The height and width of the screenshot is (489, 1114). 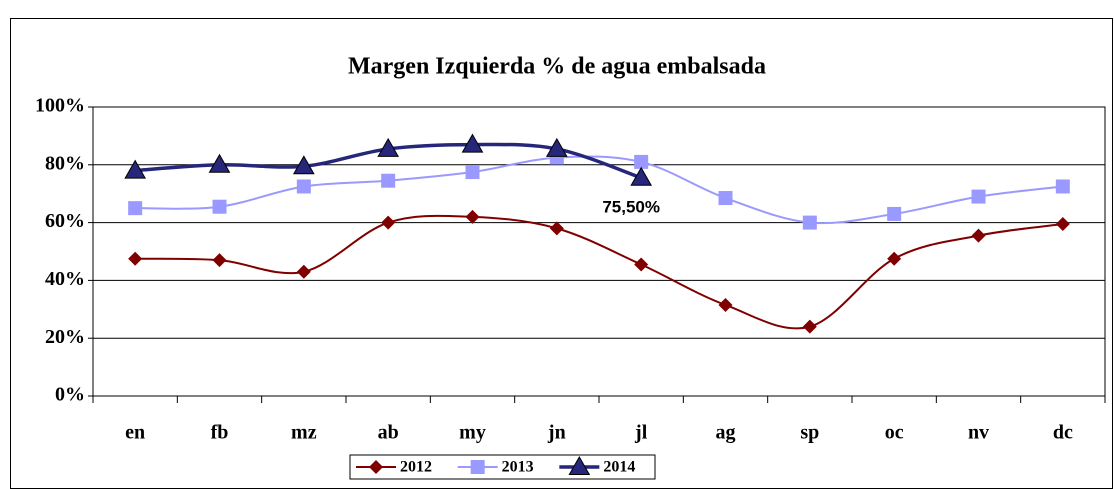 What do you see at coordinates (65, 279) in the screenshot?
I see `y-tick-label: 40%` at bounding box center [65, 279].